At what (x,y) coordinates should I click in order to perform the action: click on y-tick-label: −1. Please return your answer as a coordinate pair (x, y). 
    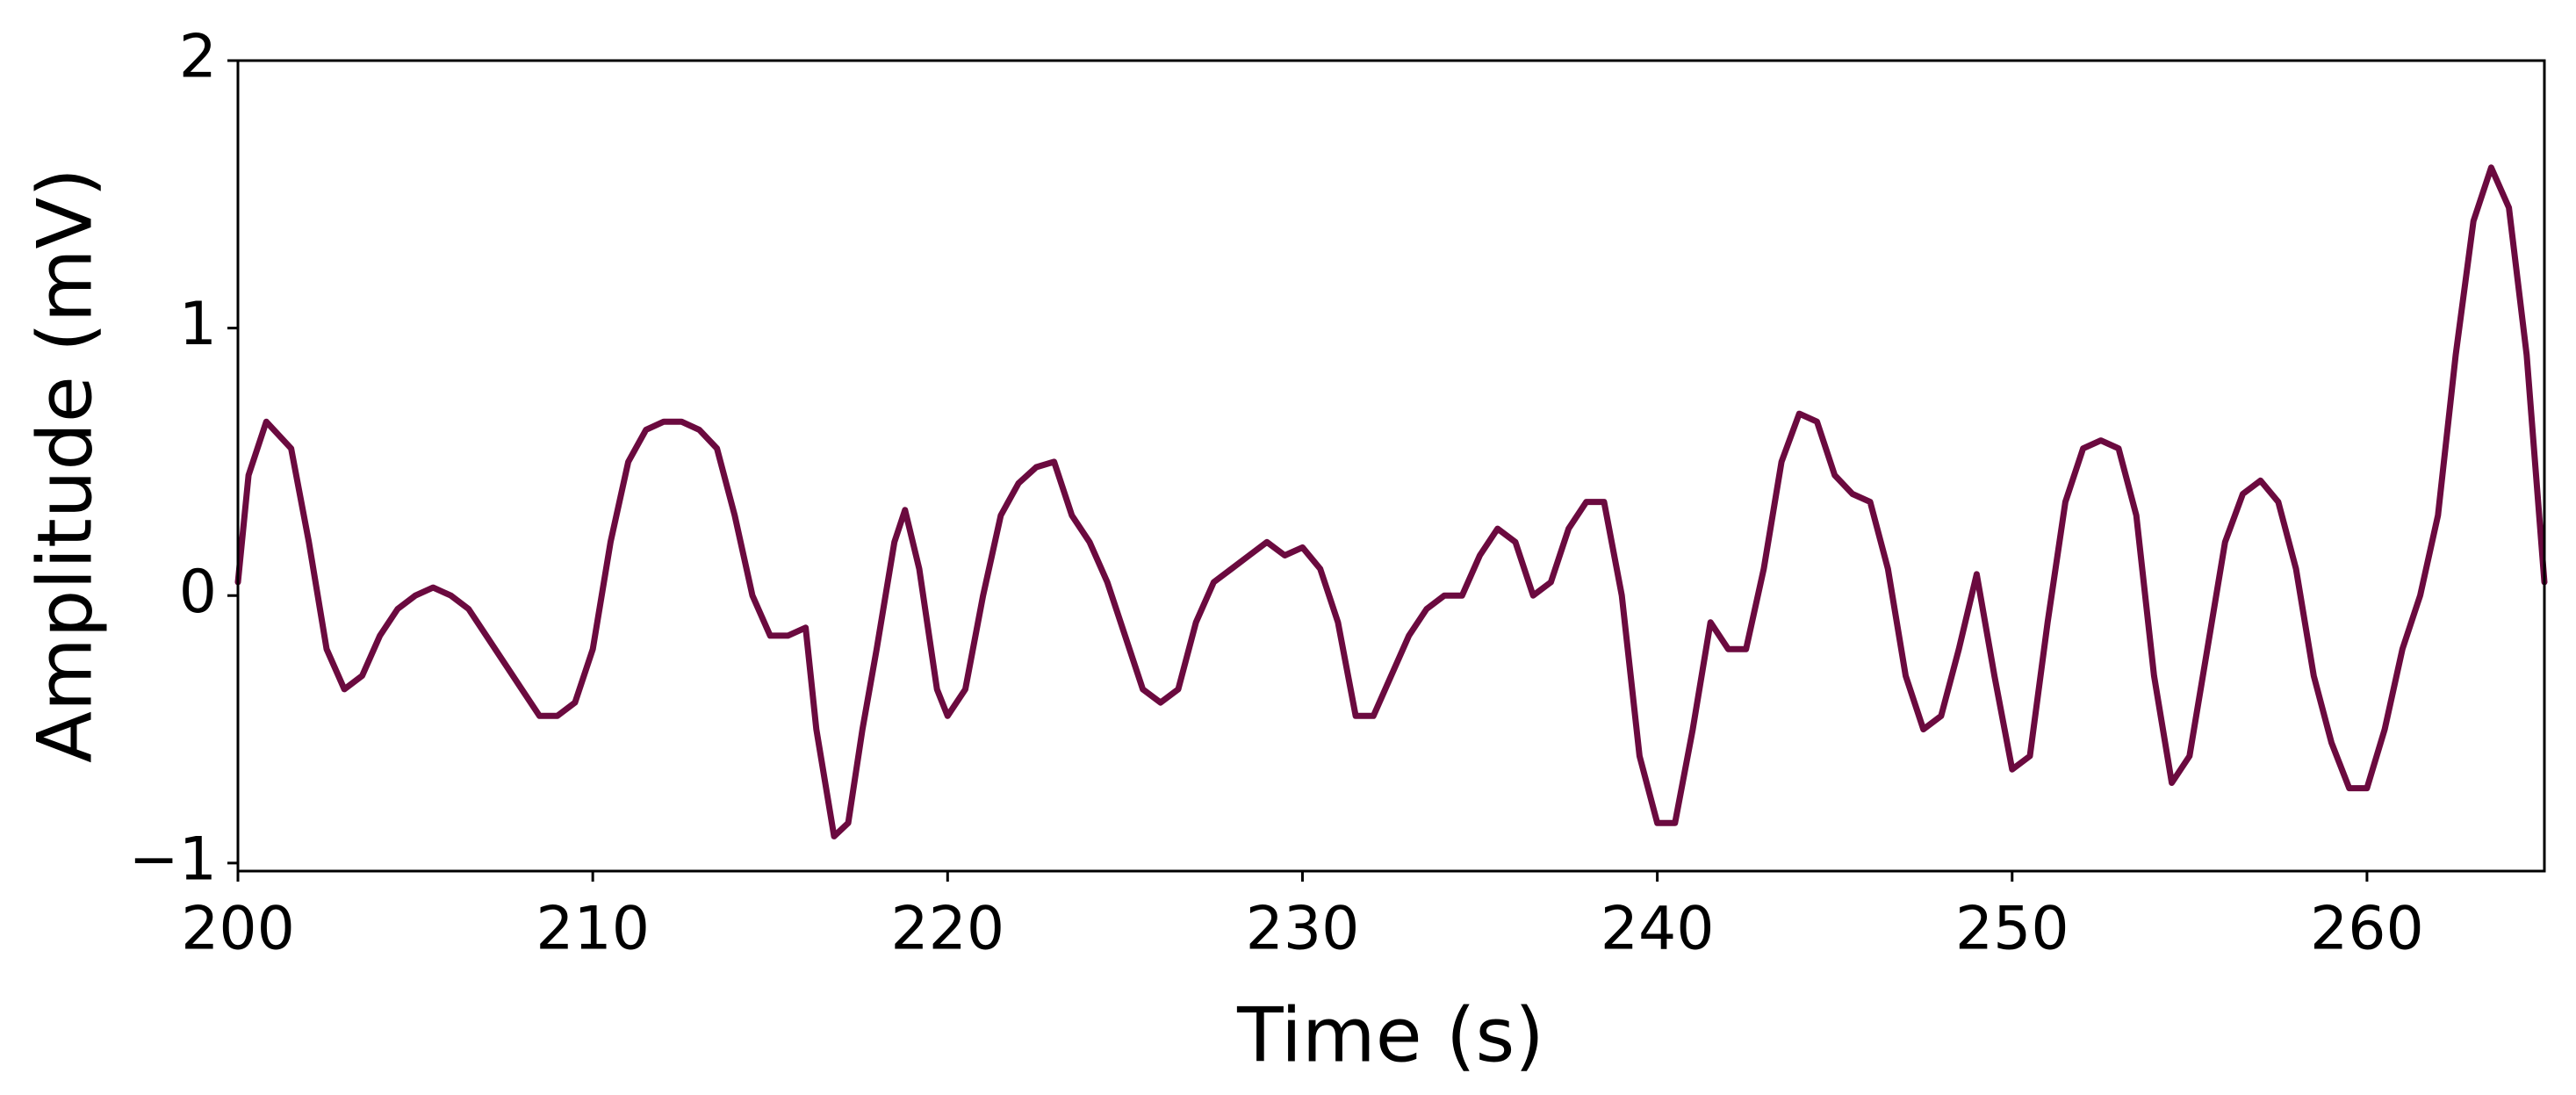
    Looking at the image, I should click on (173, 859).